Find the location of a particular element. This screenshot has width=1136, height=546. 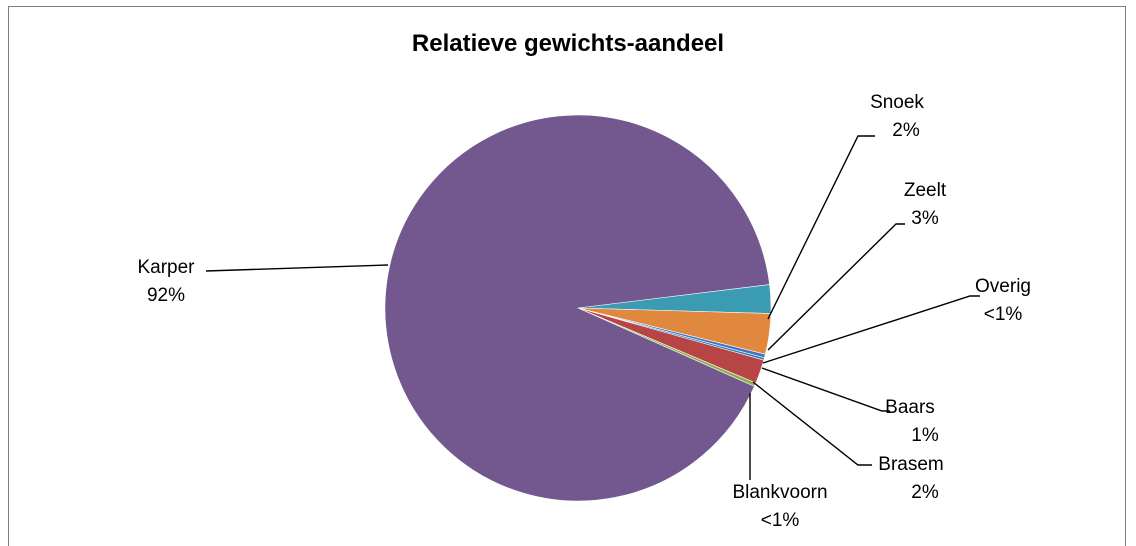

data-label-pct-blankvoorn: <1% is located at coordinates (780, 520).